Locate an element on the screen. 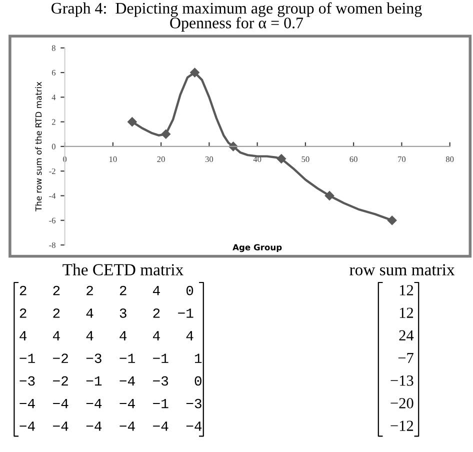 The height and width of the screenshot is (452, 473). y-axis-title: The row sum of the RTD matrix is located at coordinates (38, 147).